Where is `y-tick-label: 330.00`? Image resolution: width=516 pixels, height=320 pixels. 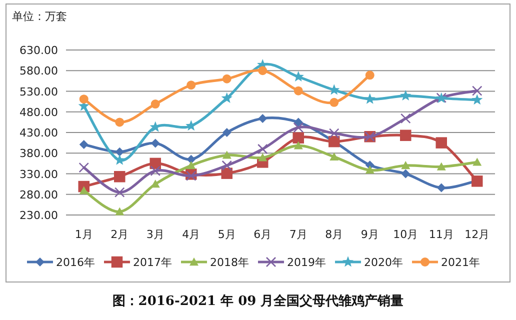 y-tick-label: 330.00 is located at coordinates (39, 174).